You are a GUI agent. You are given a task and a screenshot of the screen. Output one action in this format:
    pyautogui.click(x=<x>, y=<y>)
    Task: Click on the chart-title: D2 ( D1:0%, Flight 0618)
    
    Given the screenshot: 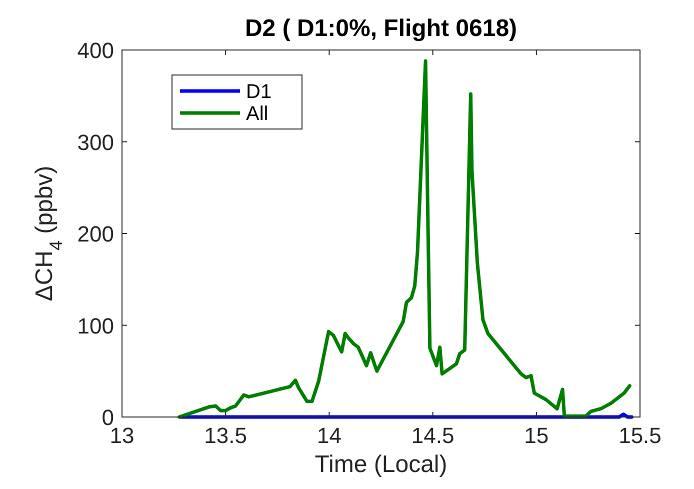 What is the action you would take?
    pyautogui.click(x=381, y=28)
    